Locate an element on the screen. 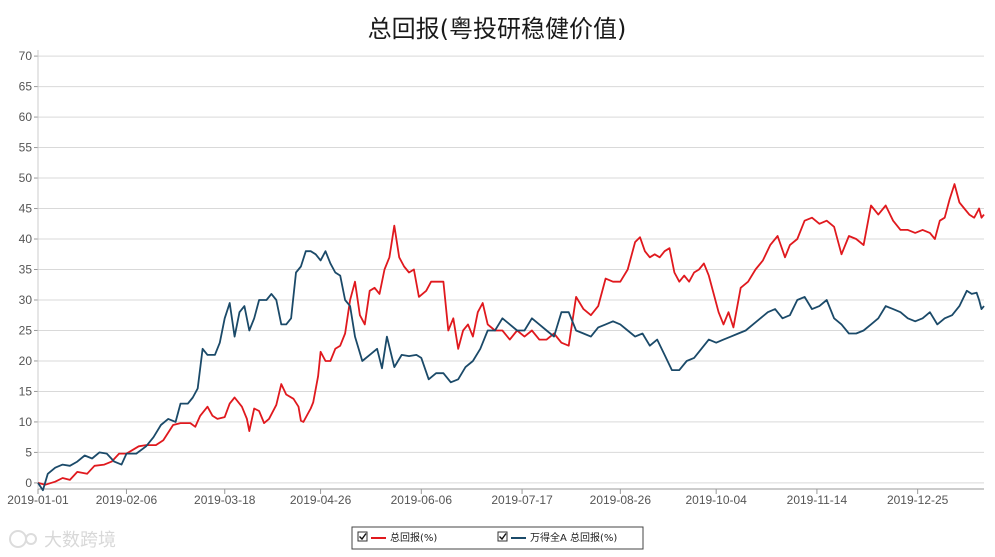 The width and height of the screenshot is (995, 557). x-tick-label: 2019-03-18 is located at coordinates (225, 500).